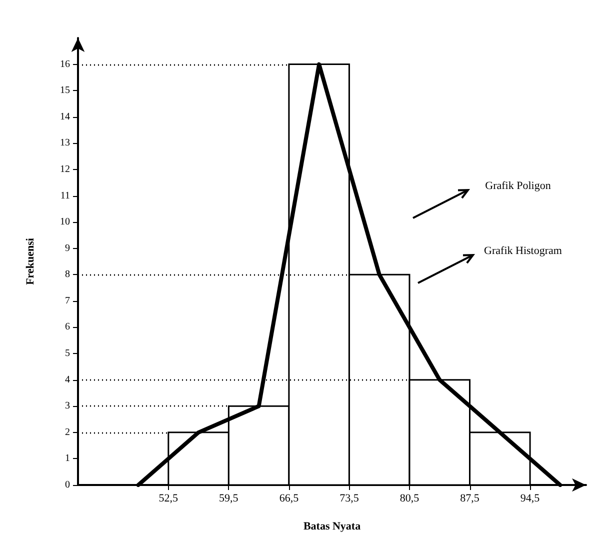 This screenshot has height=553, width=614. What do you see at coordinates (67, 432) in the screenshot?
I see `y-tick-label: 2` at bounding box center [67, 432].